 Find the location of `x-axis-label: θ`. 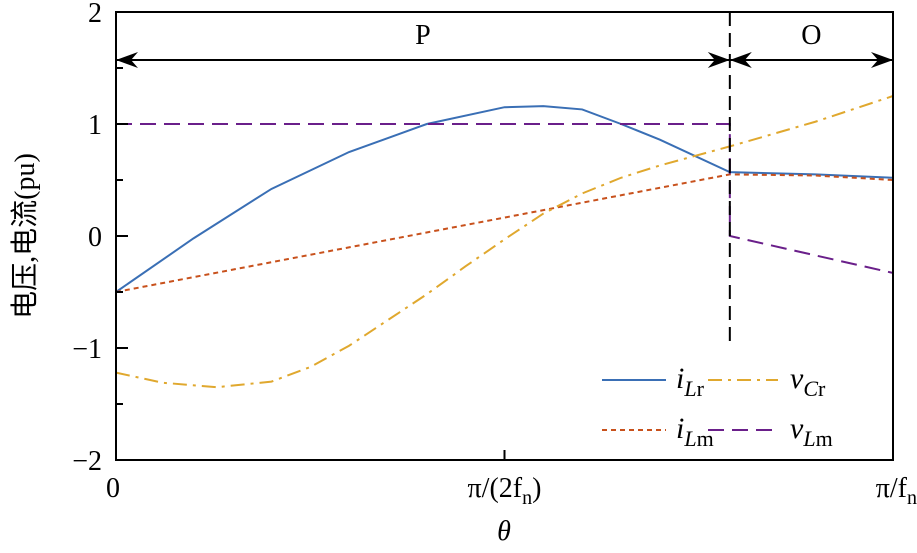

x-axis-label: θ is located at coordinates (504, 531).